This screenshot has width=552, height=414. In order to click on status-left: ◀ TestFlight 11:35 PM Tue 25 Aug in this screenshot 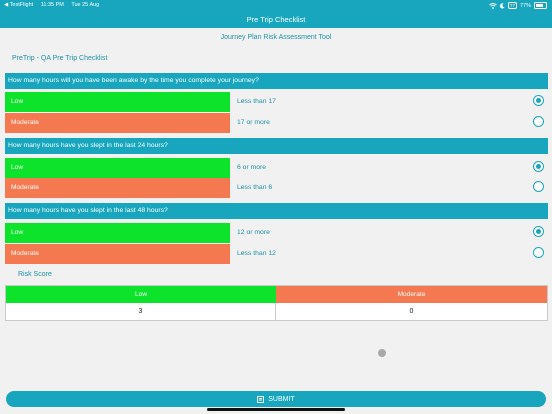, I will do `click(54, 5)`.